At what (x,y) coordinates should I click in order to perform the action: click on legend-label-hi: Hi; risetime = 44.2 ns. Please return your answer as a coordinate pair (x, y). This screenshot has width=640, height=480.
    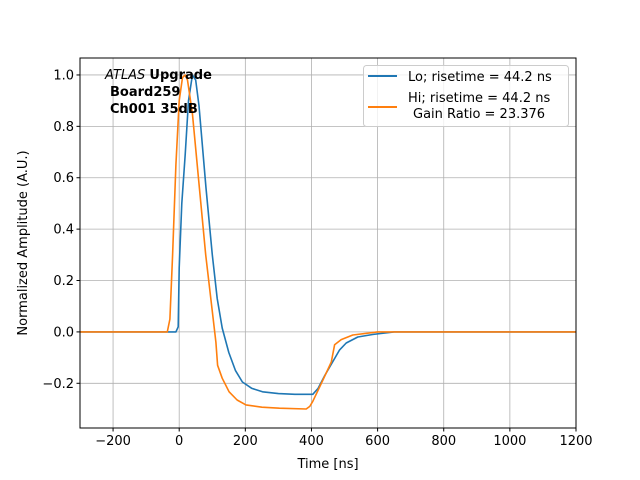
    Looking at the image, I should click on (479, 98).